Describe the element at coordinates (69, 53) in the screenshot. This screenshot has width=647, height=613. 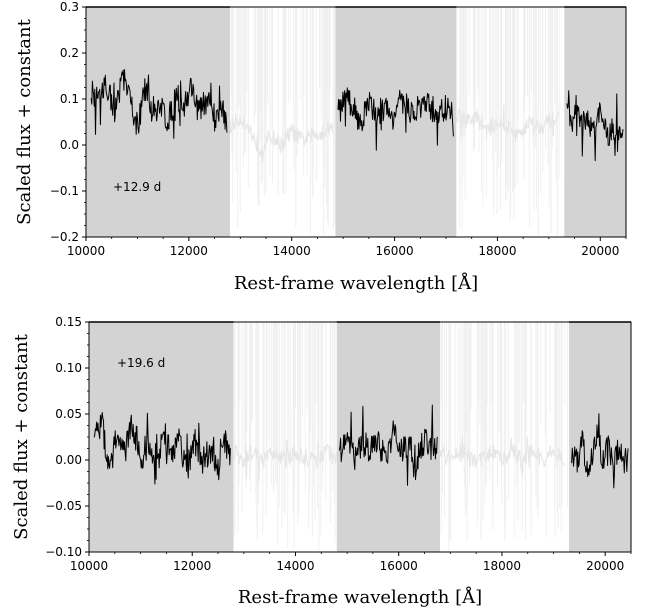
I see `y-tick-label: 0.2` at that location.